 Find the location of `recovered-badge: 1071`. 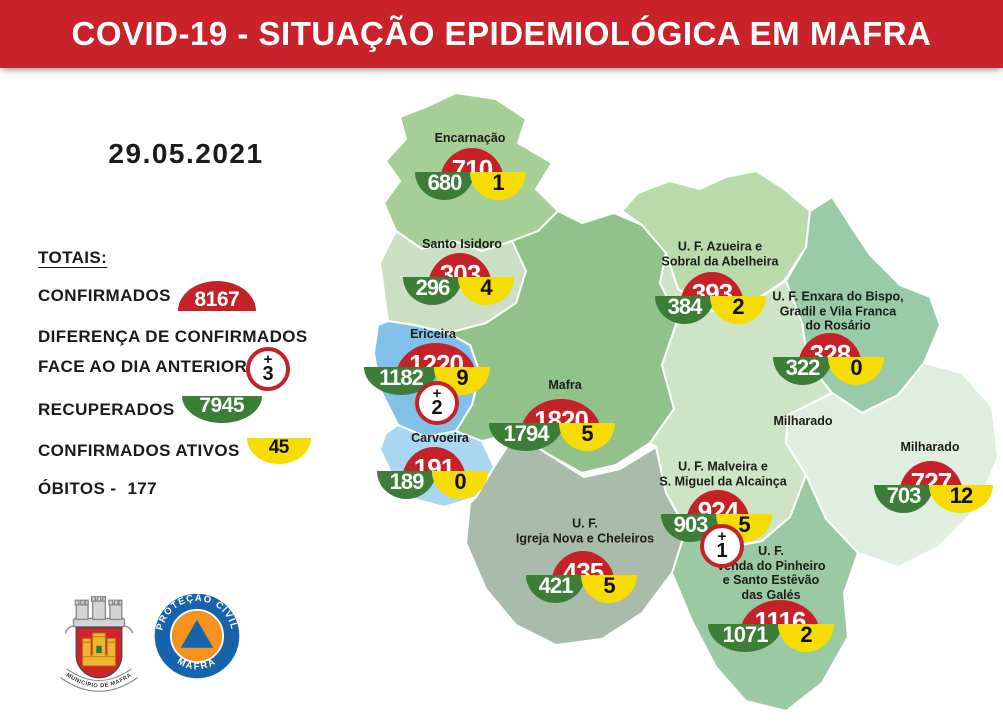

recovered-badge: 1071 is located at coordinates (745, 638).